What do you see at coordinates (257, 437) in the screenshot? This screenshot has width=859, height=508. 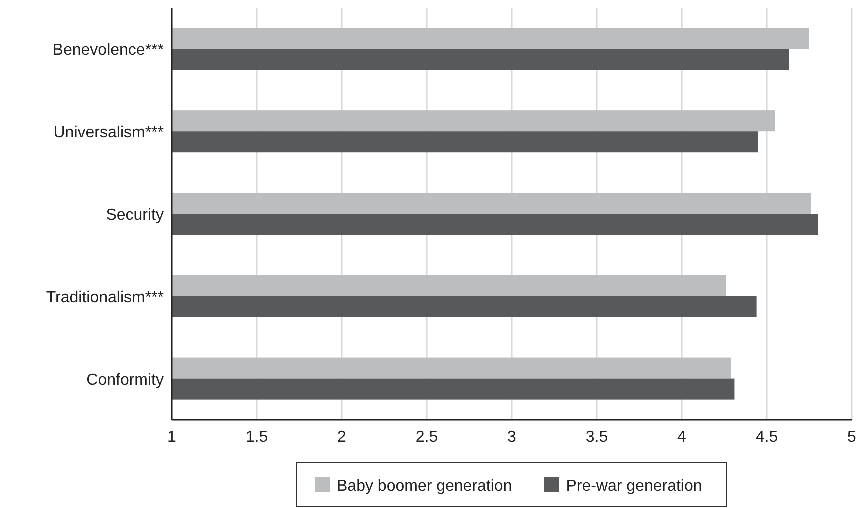 I see `x-tick-label: 1.5` at bounding box center [257, 437].